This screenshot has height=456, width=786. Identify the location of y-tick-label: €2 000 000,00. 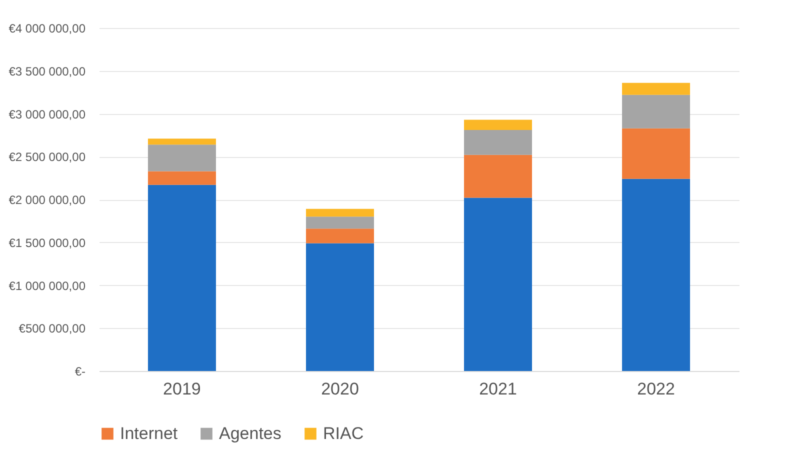
(47, 200).